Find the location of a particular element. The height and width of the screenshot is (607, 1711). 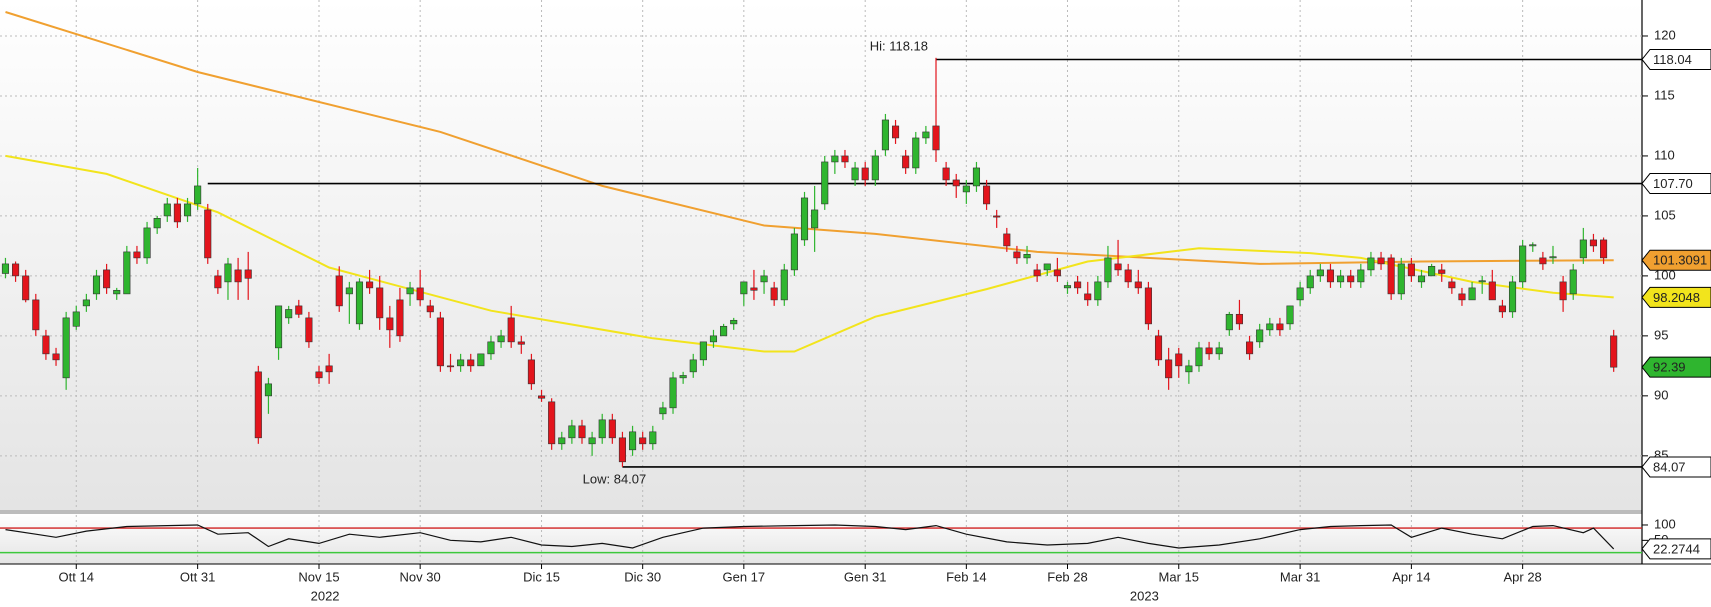

y-tick-label: 120 is located at coordinates (1665, 34).